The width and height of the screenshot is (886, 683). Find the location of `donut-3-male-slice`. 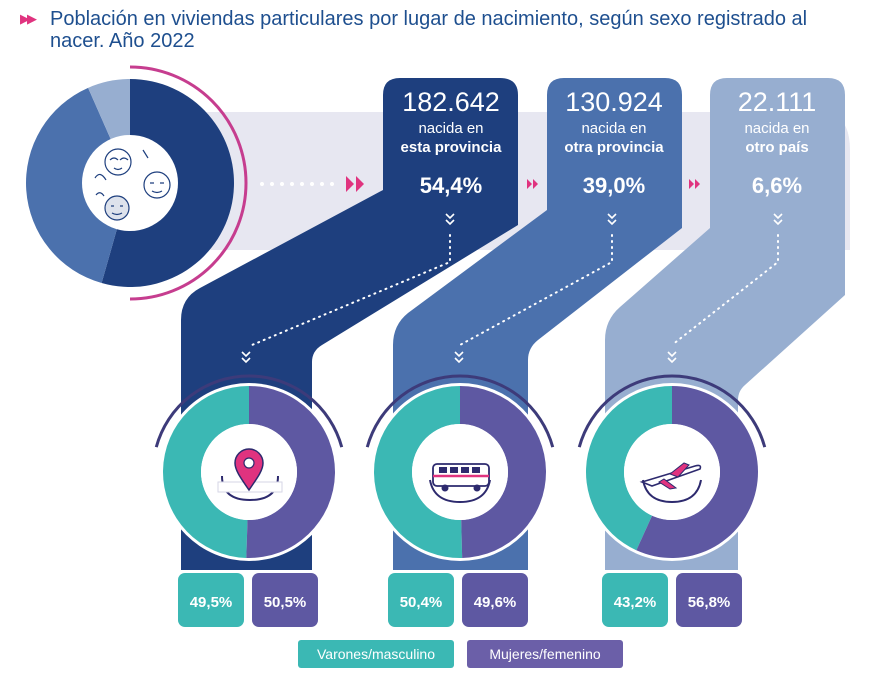

donut-3-male-slice is located at coordinates (629, 468).